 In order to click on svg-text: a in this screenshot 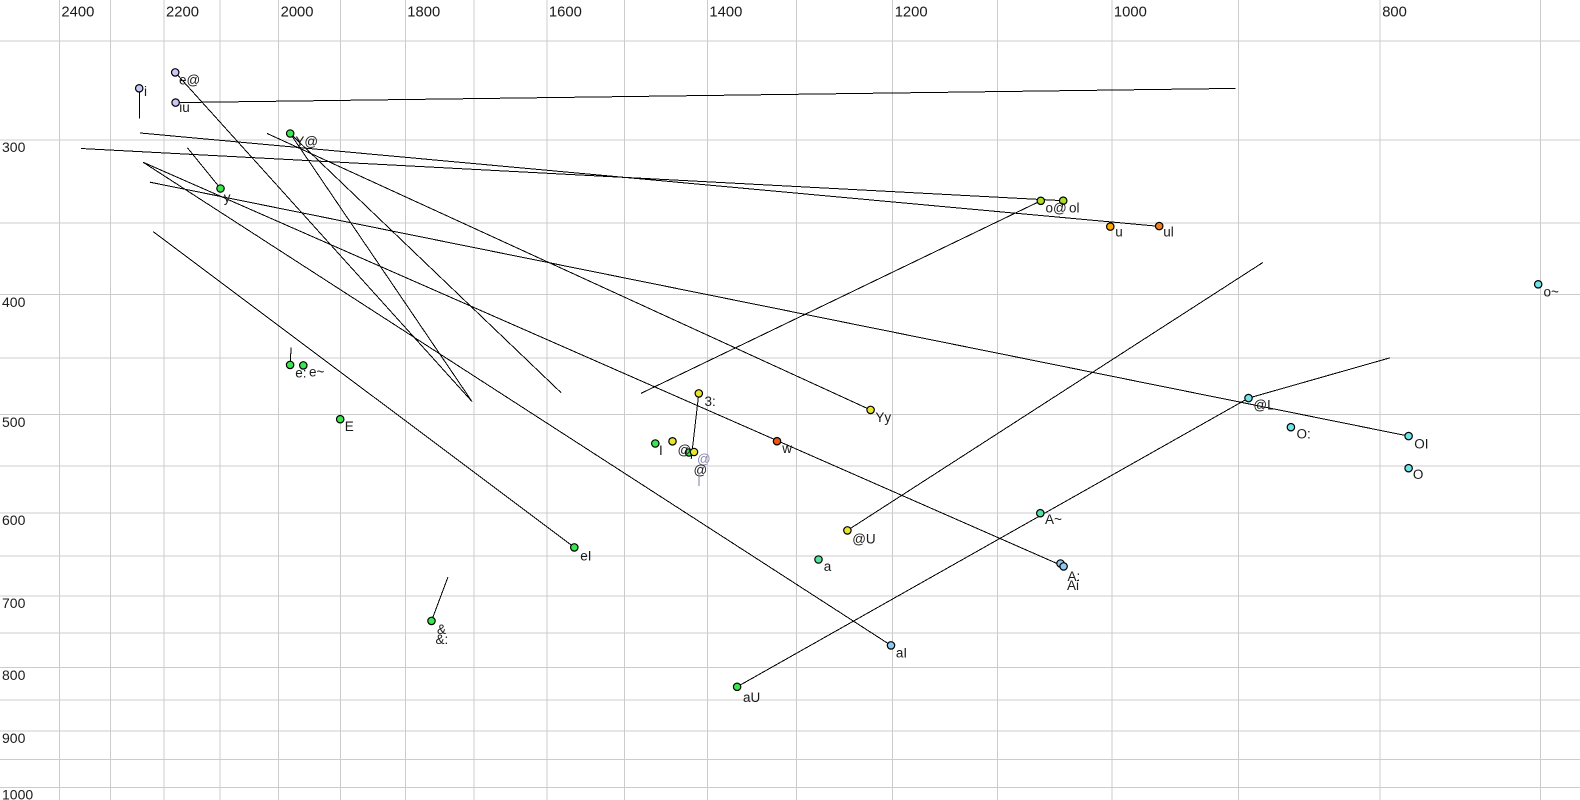, I will do `click(828, 566)`.